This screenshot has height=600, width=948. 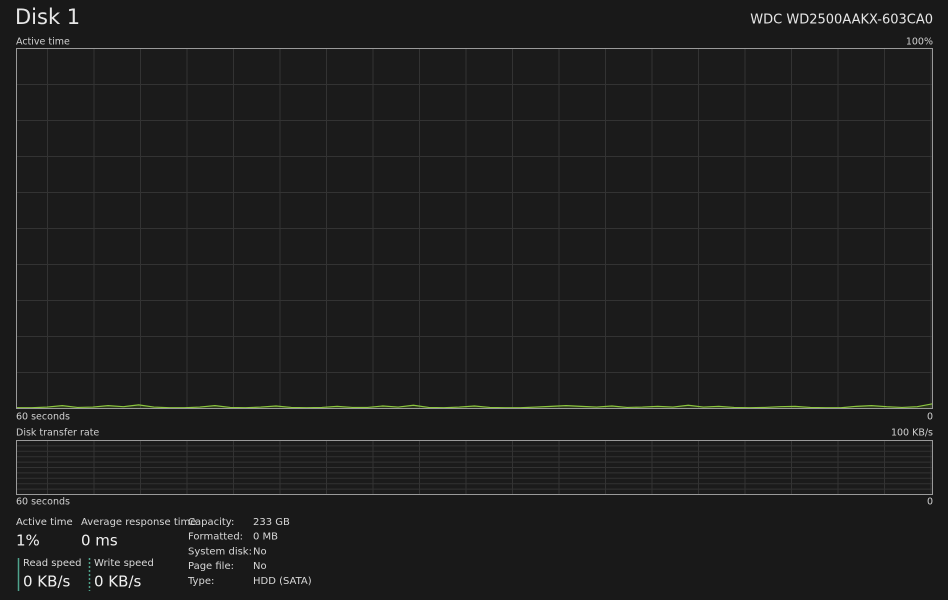 I want to click on property-label: System disk:, so click(x=220, y=551).